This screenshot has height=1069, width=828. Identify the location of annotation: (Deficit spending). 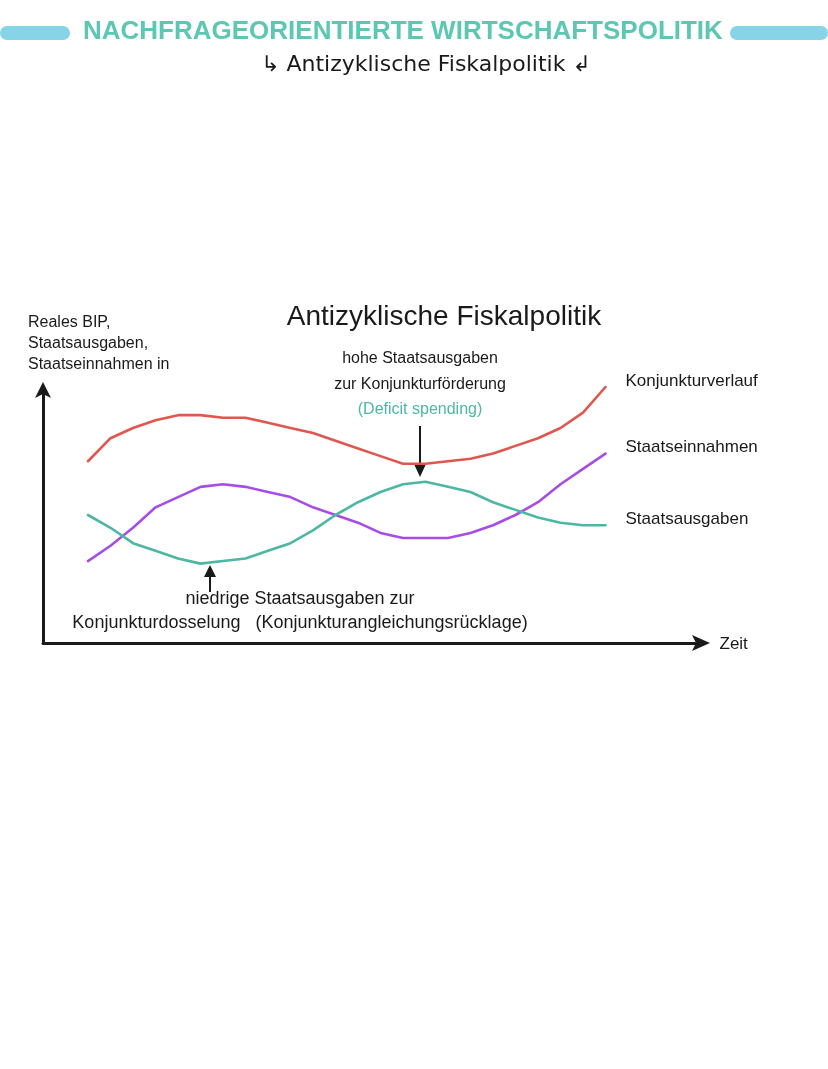
(420, 408).